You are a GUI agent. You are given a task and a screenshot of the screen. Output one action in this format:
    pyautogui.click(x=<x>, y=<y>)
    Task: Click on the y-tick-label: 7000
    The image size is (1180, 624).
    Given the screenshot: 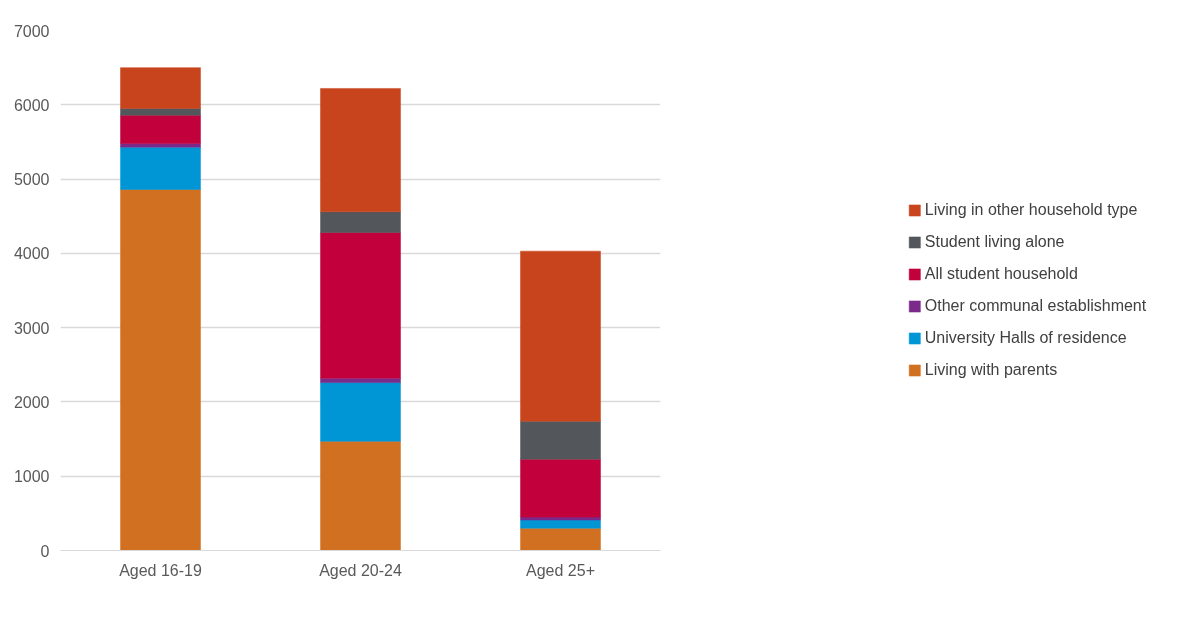 What is the action you would take?
    pyautogui.click(x=31, y=31)
    